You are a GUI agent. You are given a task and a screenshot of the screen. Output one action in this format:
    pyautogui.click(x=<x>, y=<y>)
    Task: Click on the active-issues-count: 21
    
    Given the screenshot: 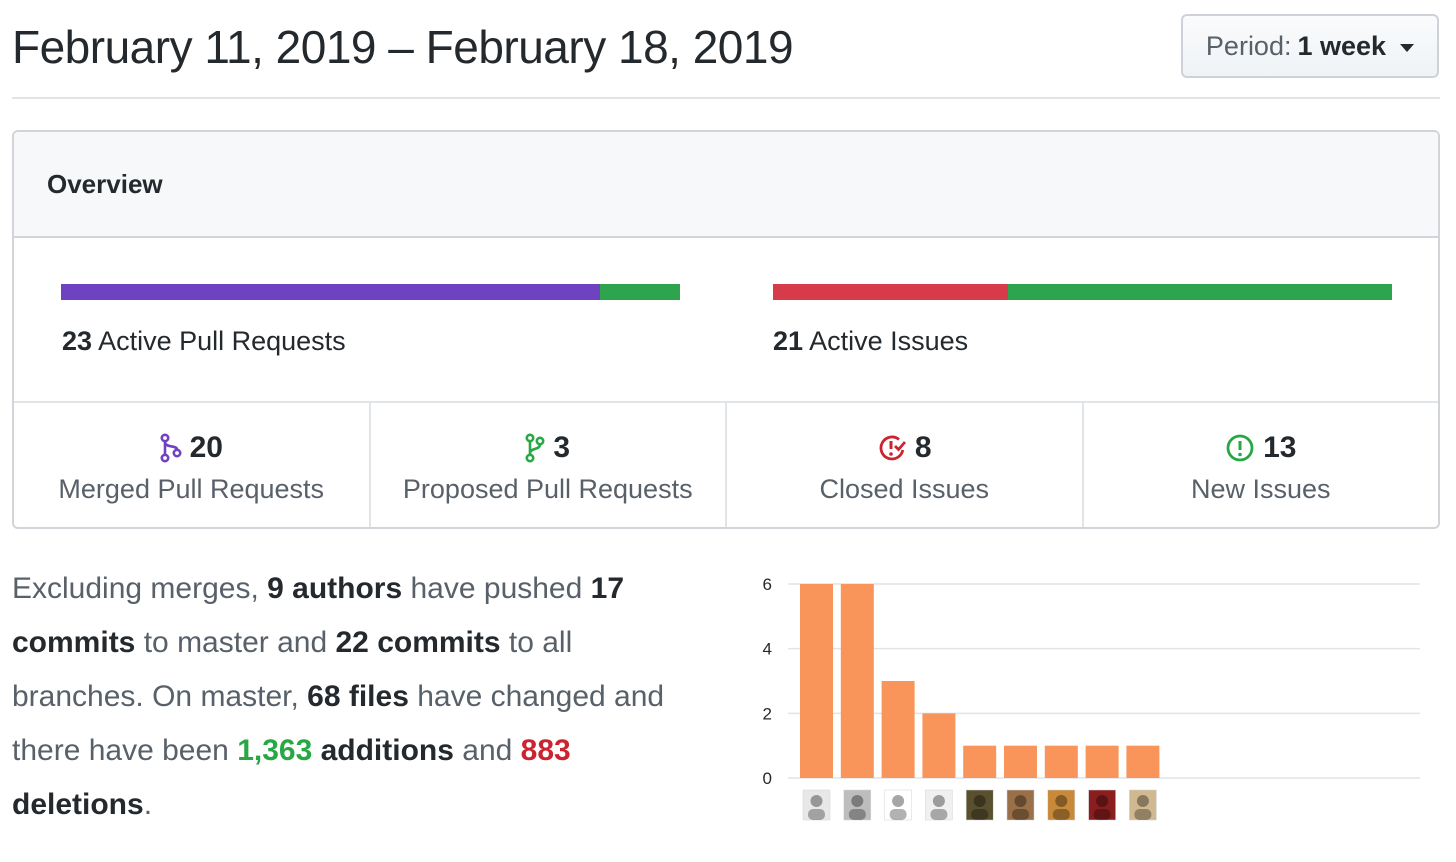 What is the action you would take?
    pyautogui.click(x=788, y=341)
    